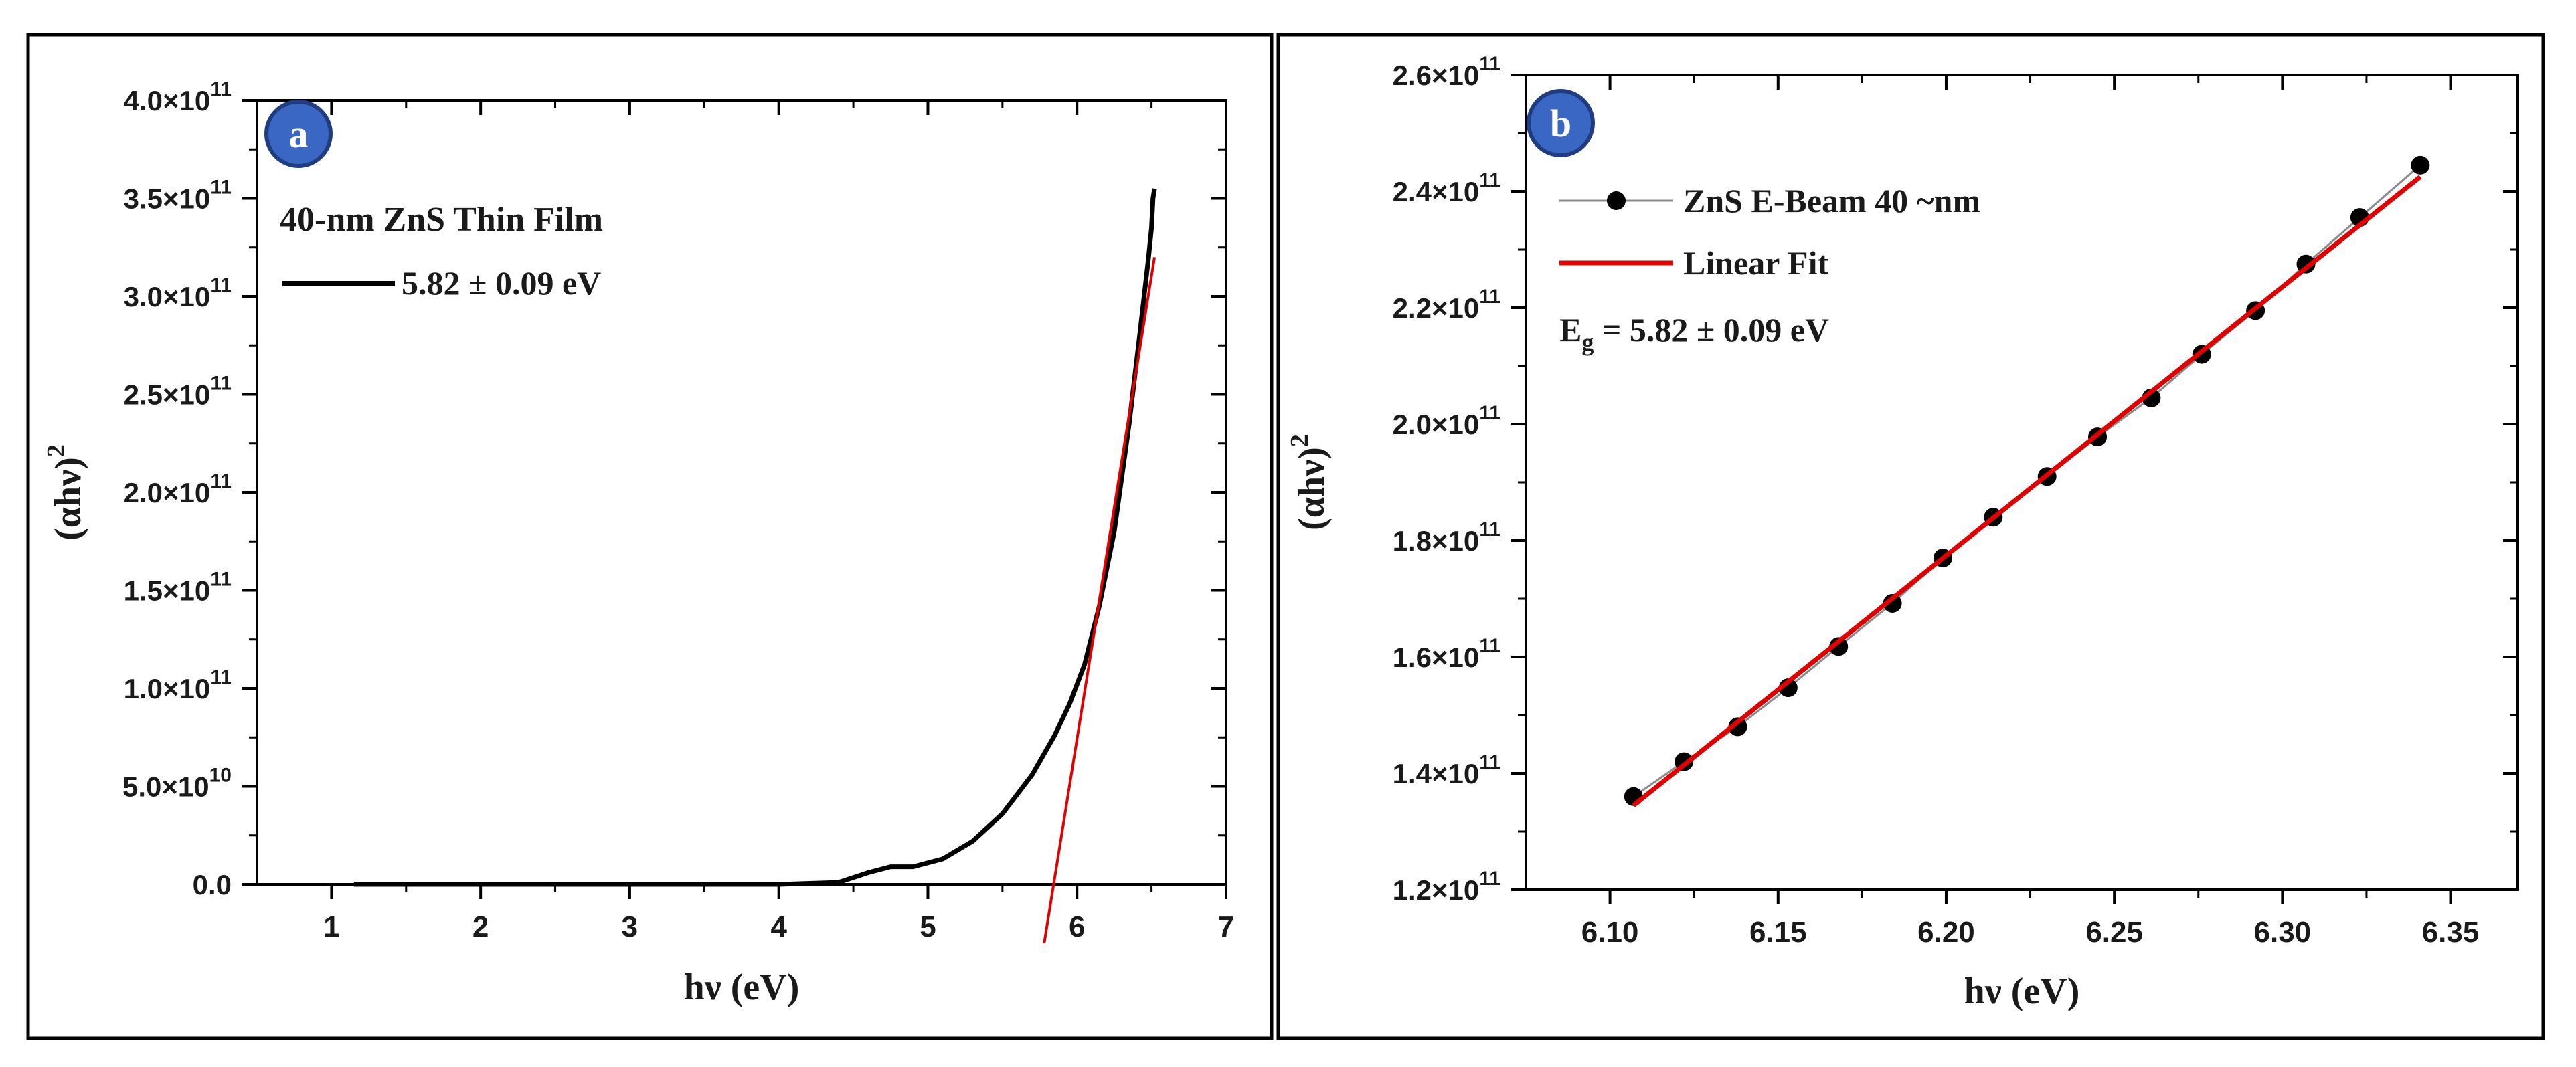  I want to click on y-tick-label: 1.5×10¹¹, so click(178, 588).